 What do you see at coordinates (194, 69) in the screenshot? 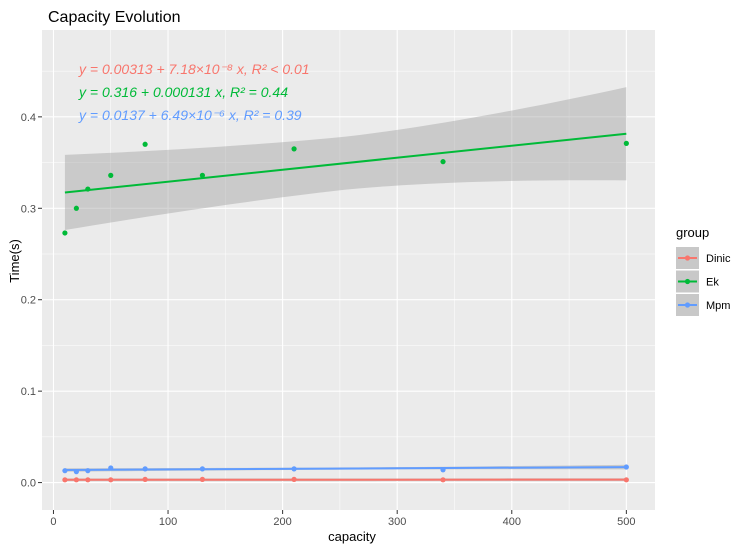
I see `equation-dinic: y = 0.00313 + 7.18×10⁻⁸ x, R² < 0.01` at bounding box center [194, 69].